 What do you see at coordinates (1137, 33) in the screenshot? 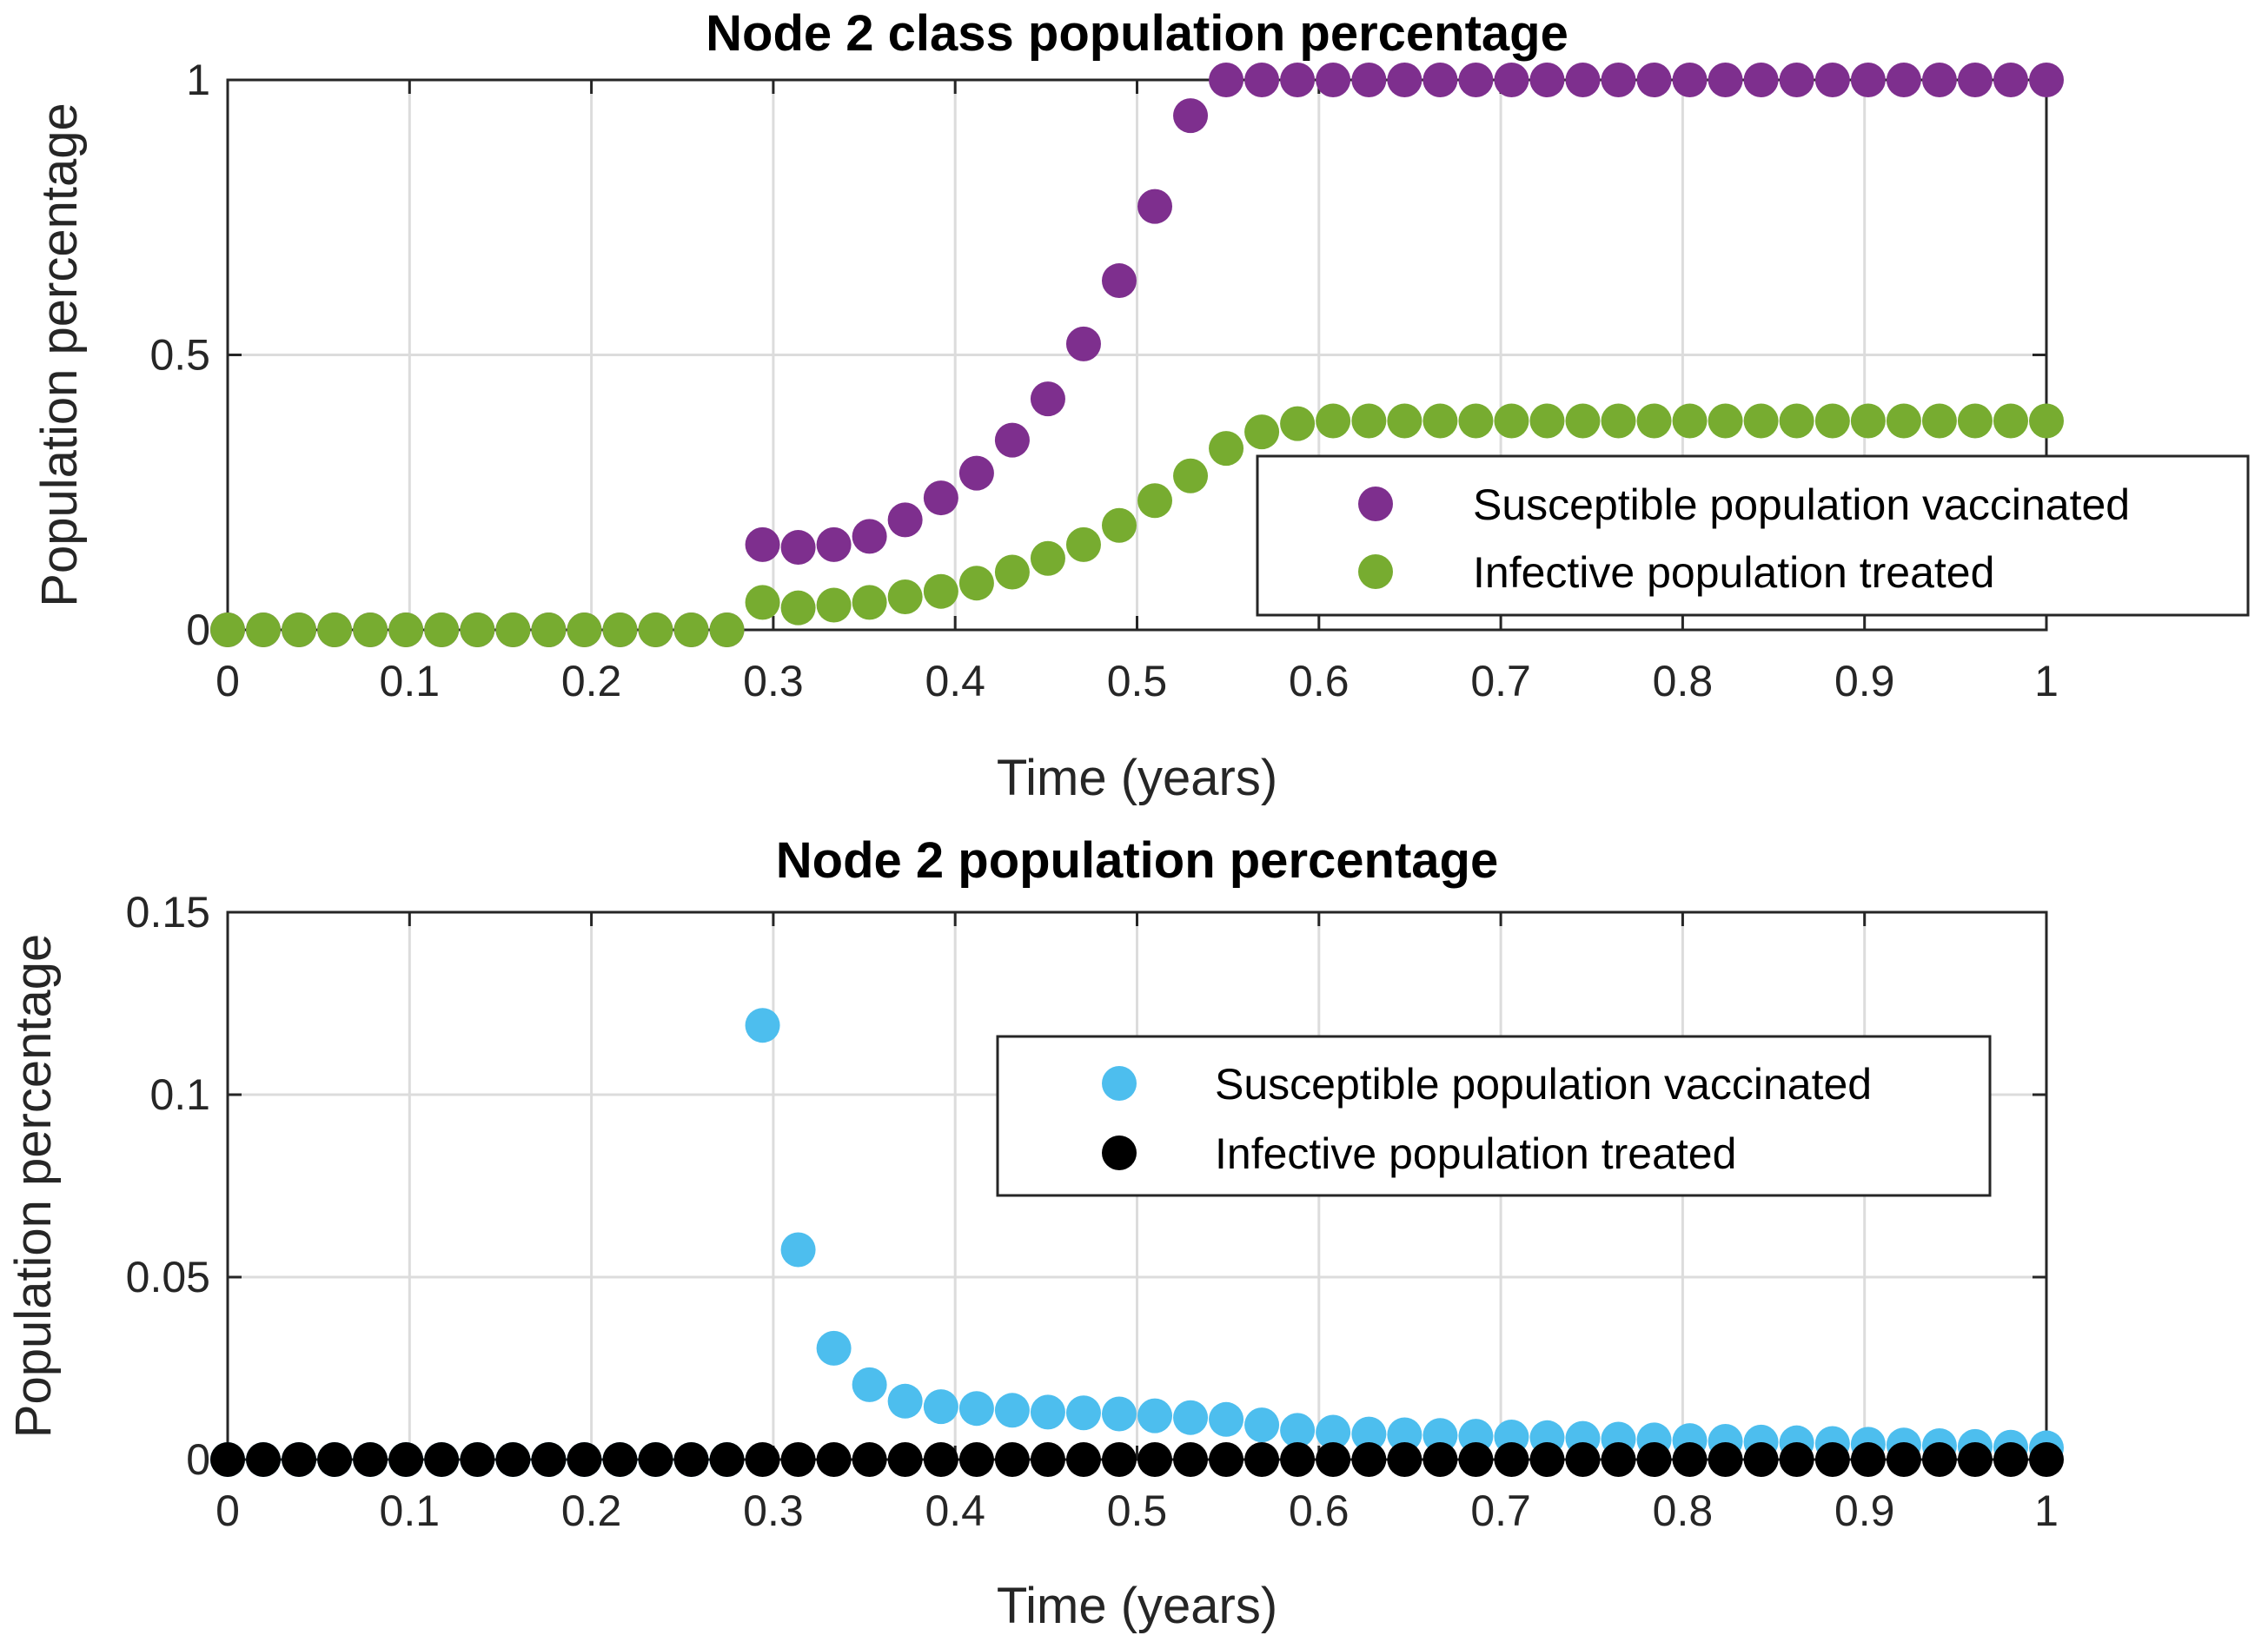
I see `chart-title: Node 2 class population percentage` at bounding box center [1137, 33].